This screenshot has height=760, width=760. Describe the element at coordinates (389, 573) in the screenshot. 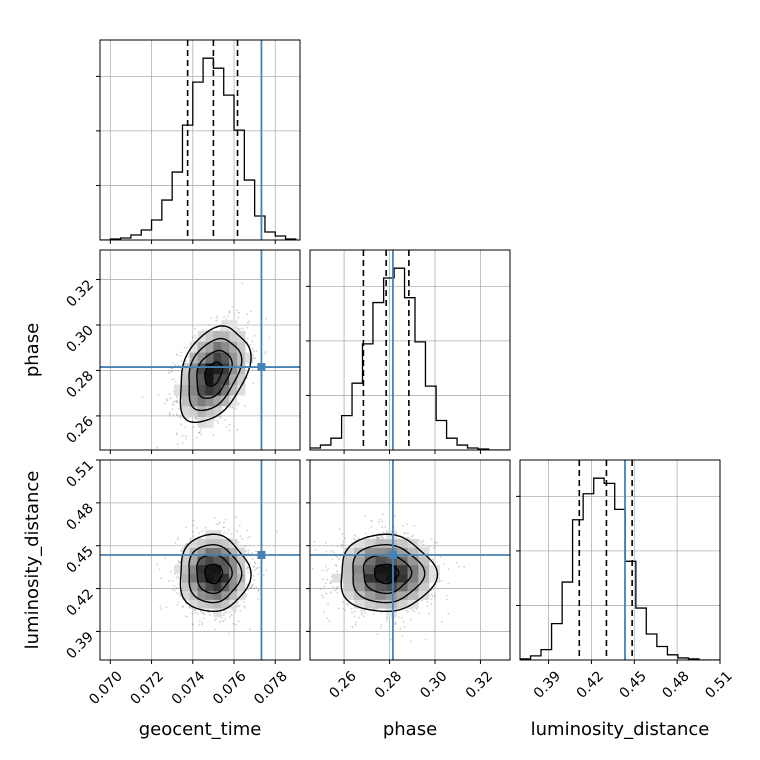

I see `contour-line` at that location.